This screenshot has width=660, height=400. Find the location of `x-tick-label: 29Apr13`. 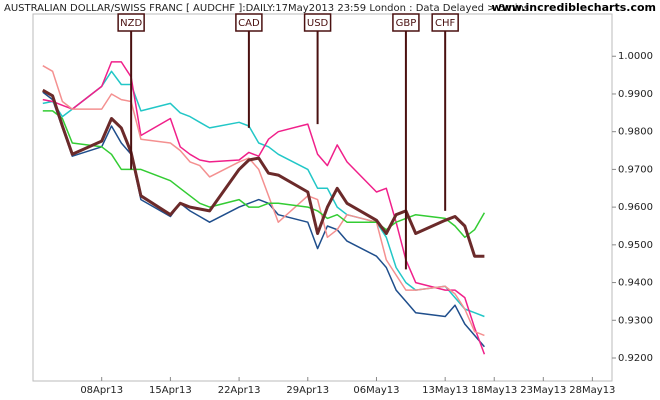

x-tick-label: 29Apr13 is located at coordinates (307, 390).